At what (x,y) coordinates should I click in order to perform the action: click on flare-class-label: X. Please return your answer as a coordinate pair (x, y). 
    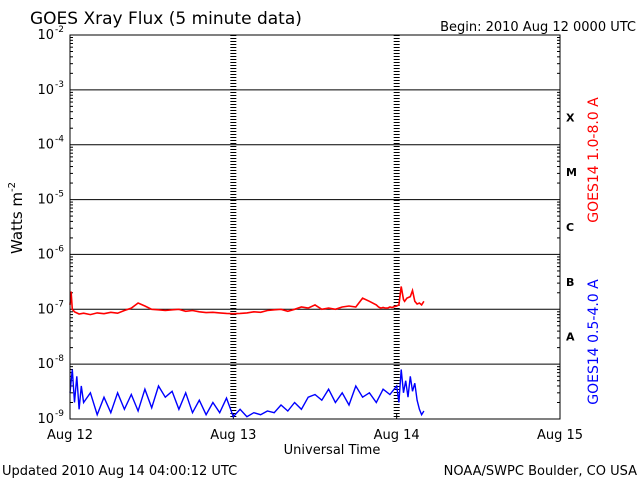
    Looking at the image, I should click on (570, 117).